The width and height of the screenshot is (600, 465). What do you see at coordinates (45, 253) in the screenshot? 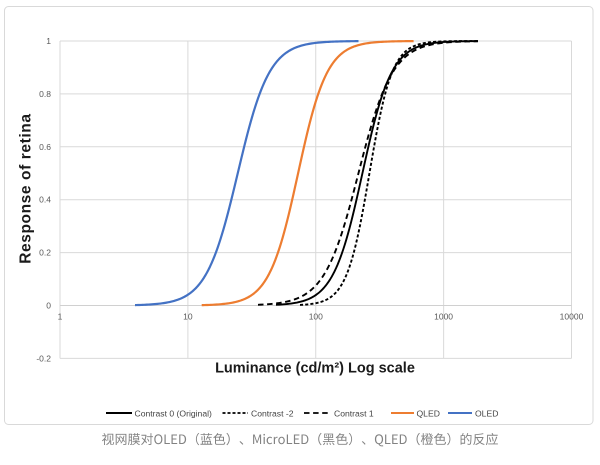
I see `svg-text: 0.2` at bounding box center [45, 253].